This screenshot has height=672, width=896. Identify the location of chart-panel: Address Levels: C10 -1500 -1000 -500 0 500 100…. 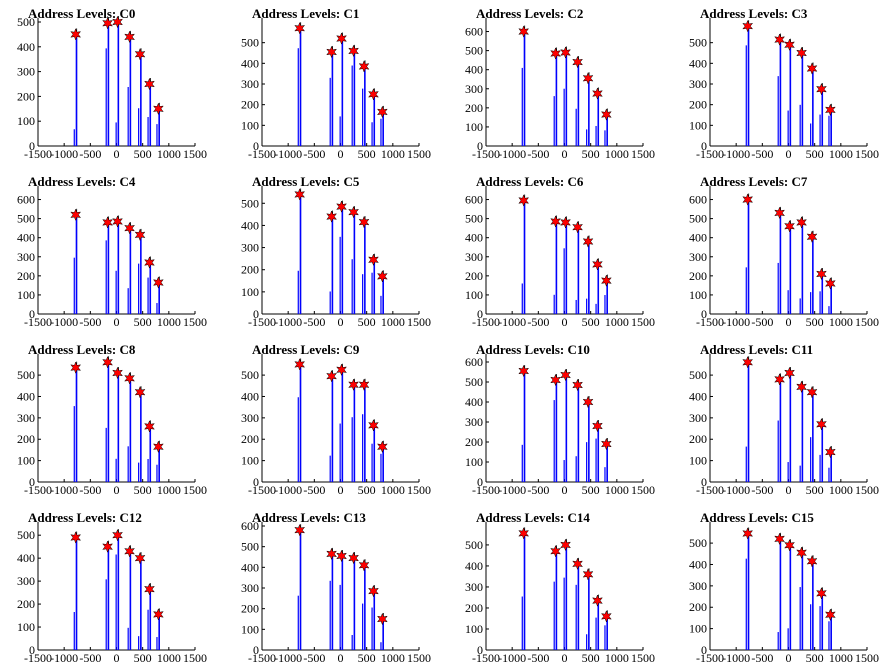
(560, 420).